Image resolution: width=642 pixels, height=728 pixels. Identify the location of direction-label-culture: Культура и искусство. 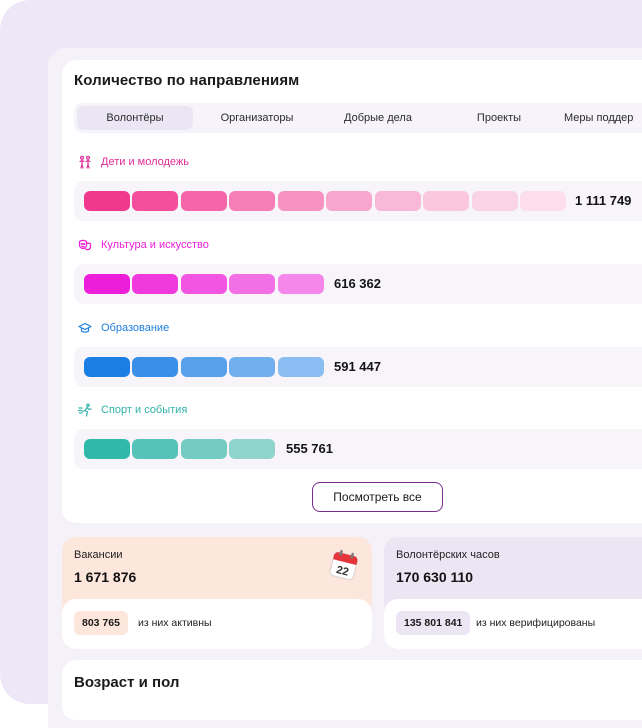
(143, 245).